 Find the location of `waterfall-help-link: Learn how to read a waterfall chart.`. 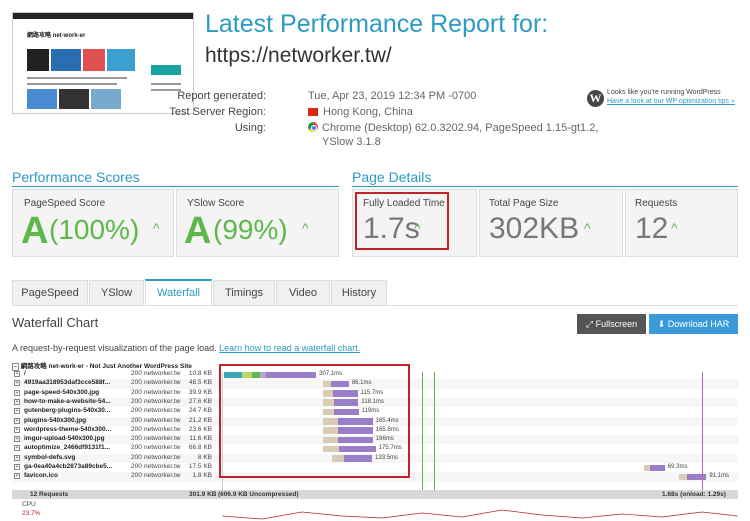

waterfall-help-link: Learn how to read a waterfall chart. is located at coordinates (290, 348).